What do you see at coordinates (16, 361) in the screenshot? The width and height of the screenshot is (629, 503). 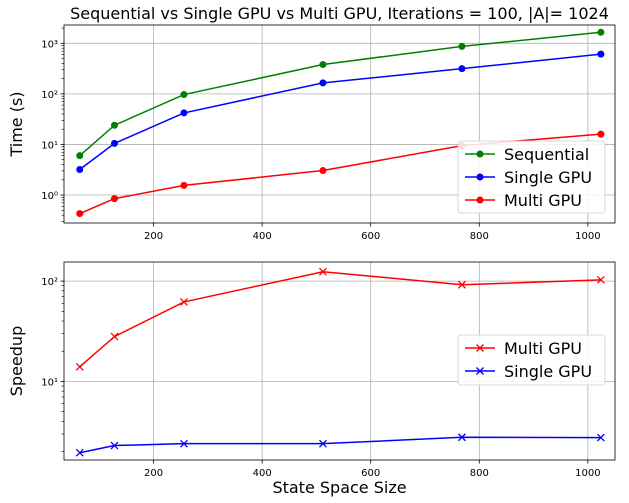 I see `y-axis-label: Speedup` at bounding box center [16, 361].